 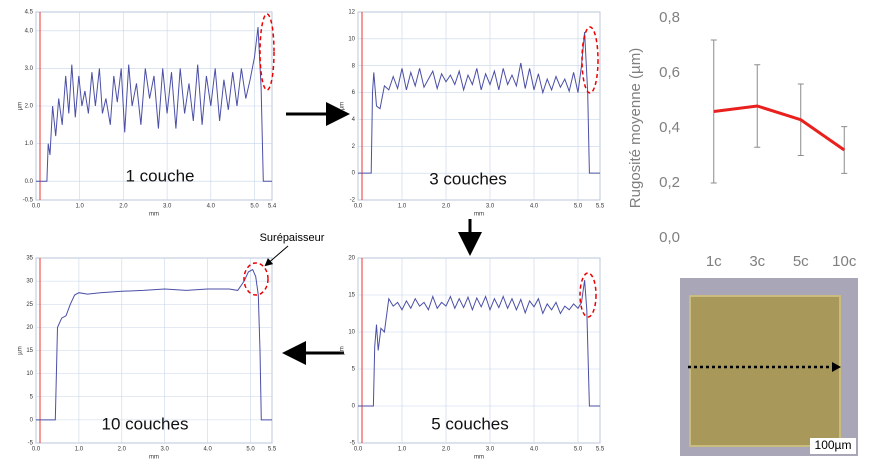 I want to click on y-tick-label: -0.5, so click(x=28, y=201).